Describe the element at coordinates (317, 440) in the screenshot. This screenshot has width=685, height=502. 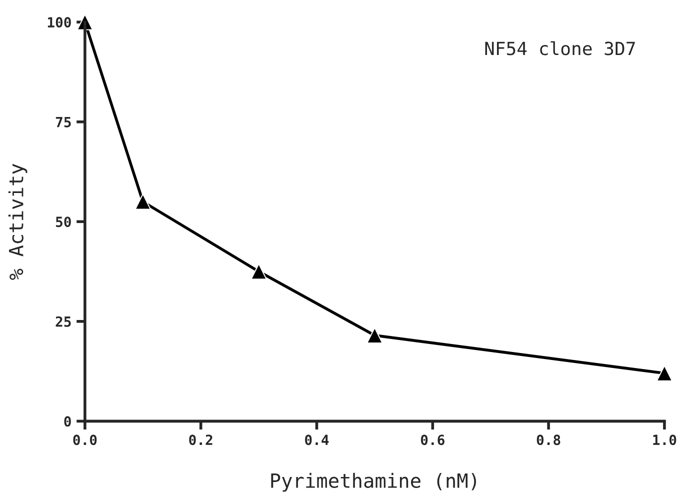
I see `x-tick-label: 0.4` at that location.